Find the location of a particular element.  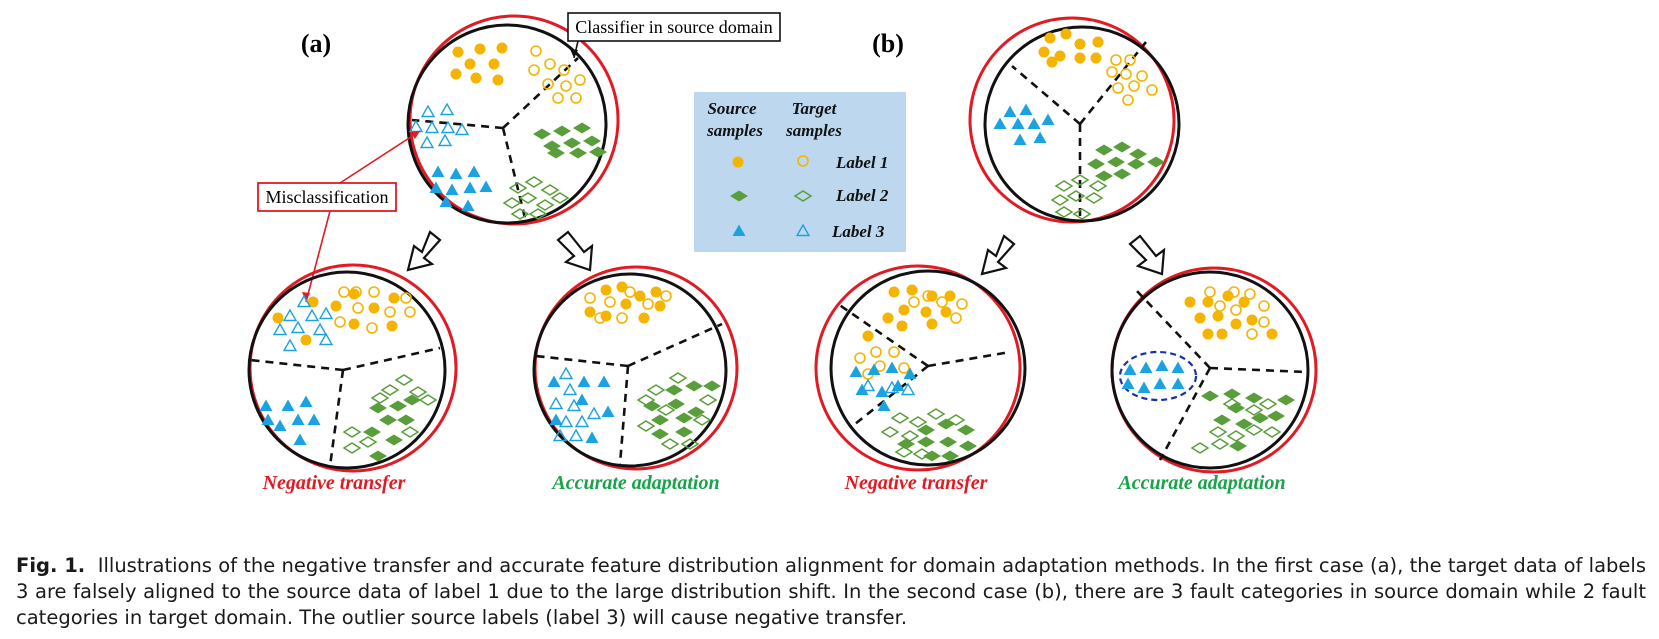

panel-b-source-circle is located at coordinates (1074, 120).